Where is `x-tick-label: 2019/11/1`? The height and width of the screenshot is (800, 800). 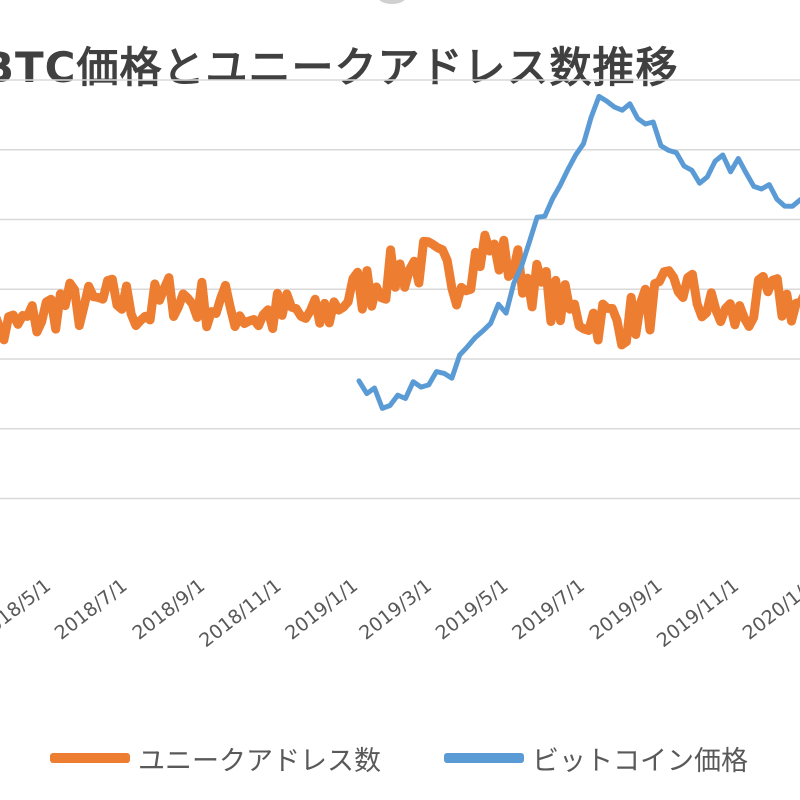 x-tick-label: 2019/11/1 is located at coordinates (698, 613).